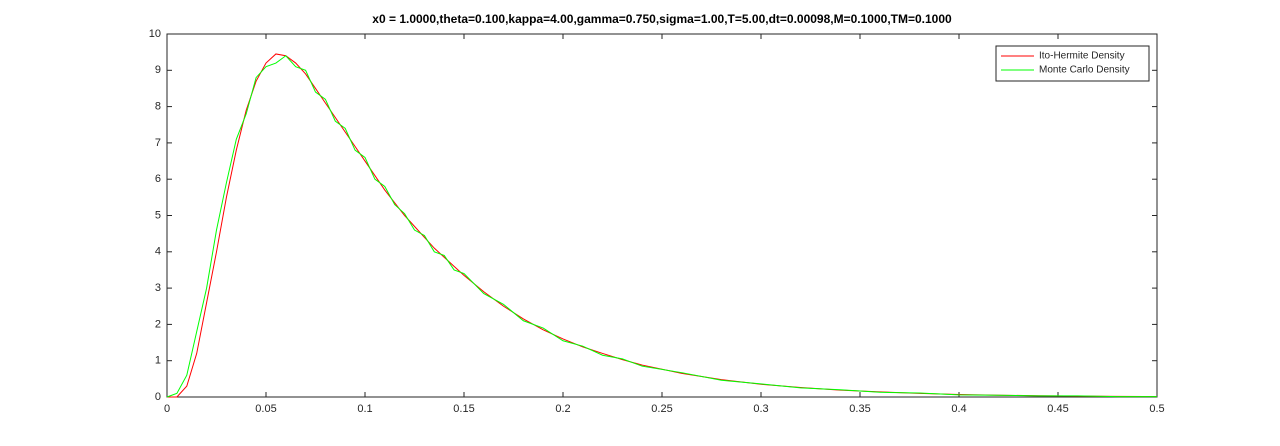 The height and width of the screenshot is (446, 1280). I want to click on x-tick-label: 0.15, so click(463, 409).